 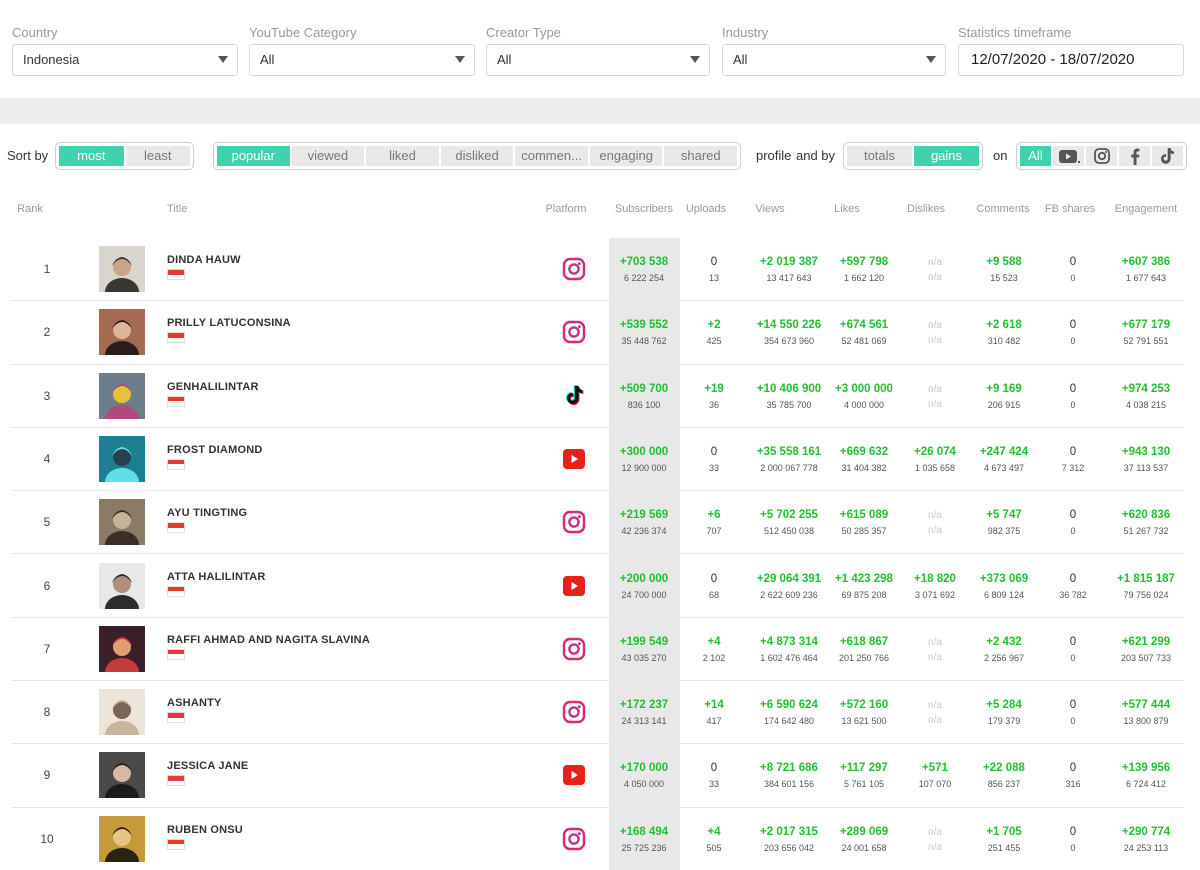 I want to click on subscribers-gain: +539 552, so click(x=644, y=325).